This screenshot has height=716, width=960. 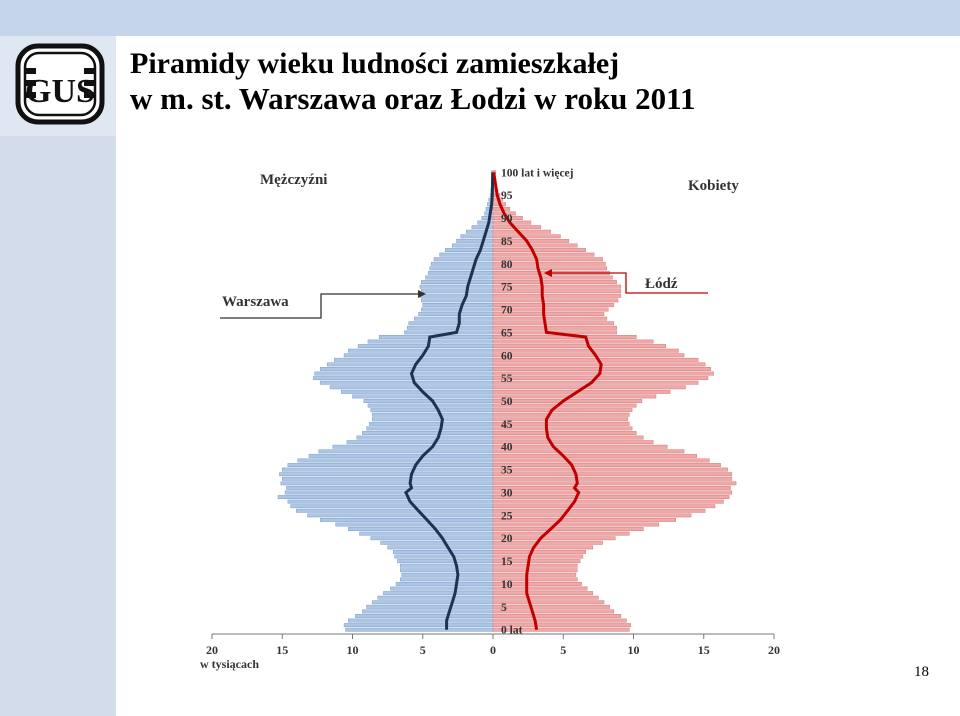 What do you see at coordinates (548, 273) in the screenshot?
I see `lodz-arrow-head` at bounding box center [548, 273].